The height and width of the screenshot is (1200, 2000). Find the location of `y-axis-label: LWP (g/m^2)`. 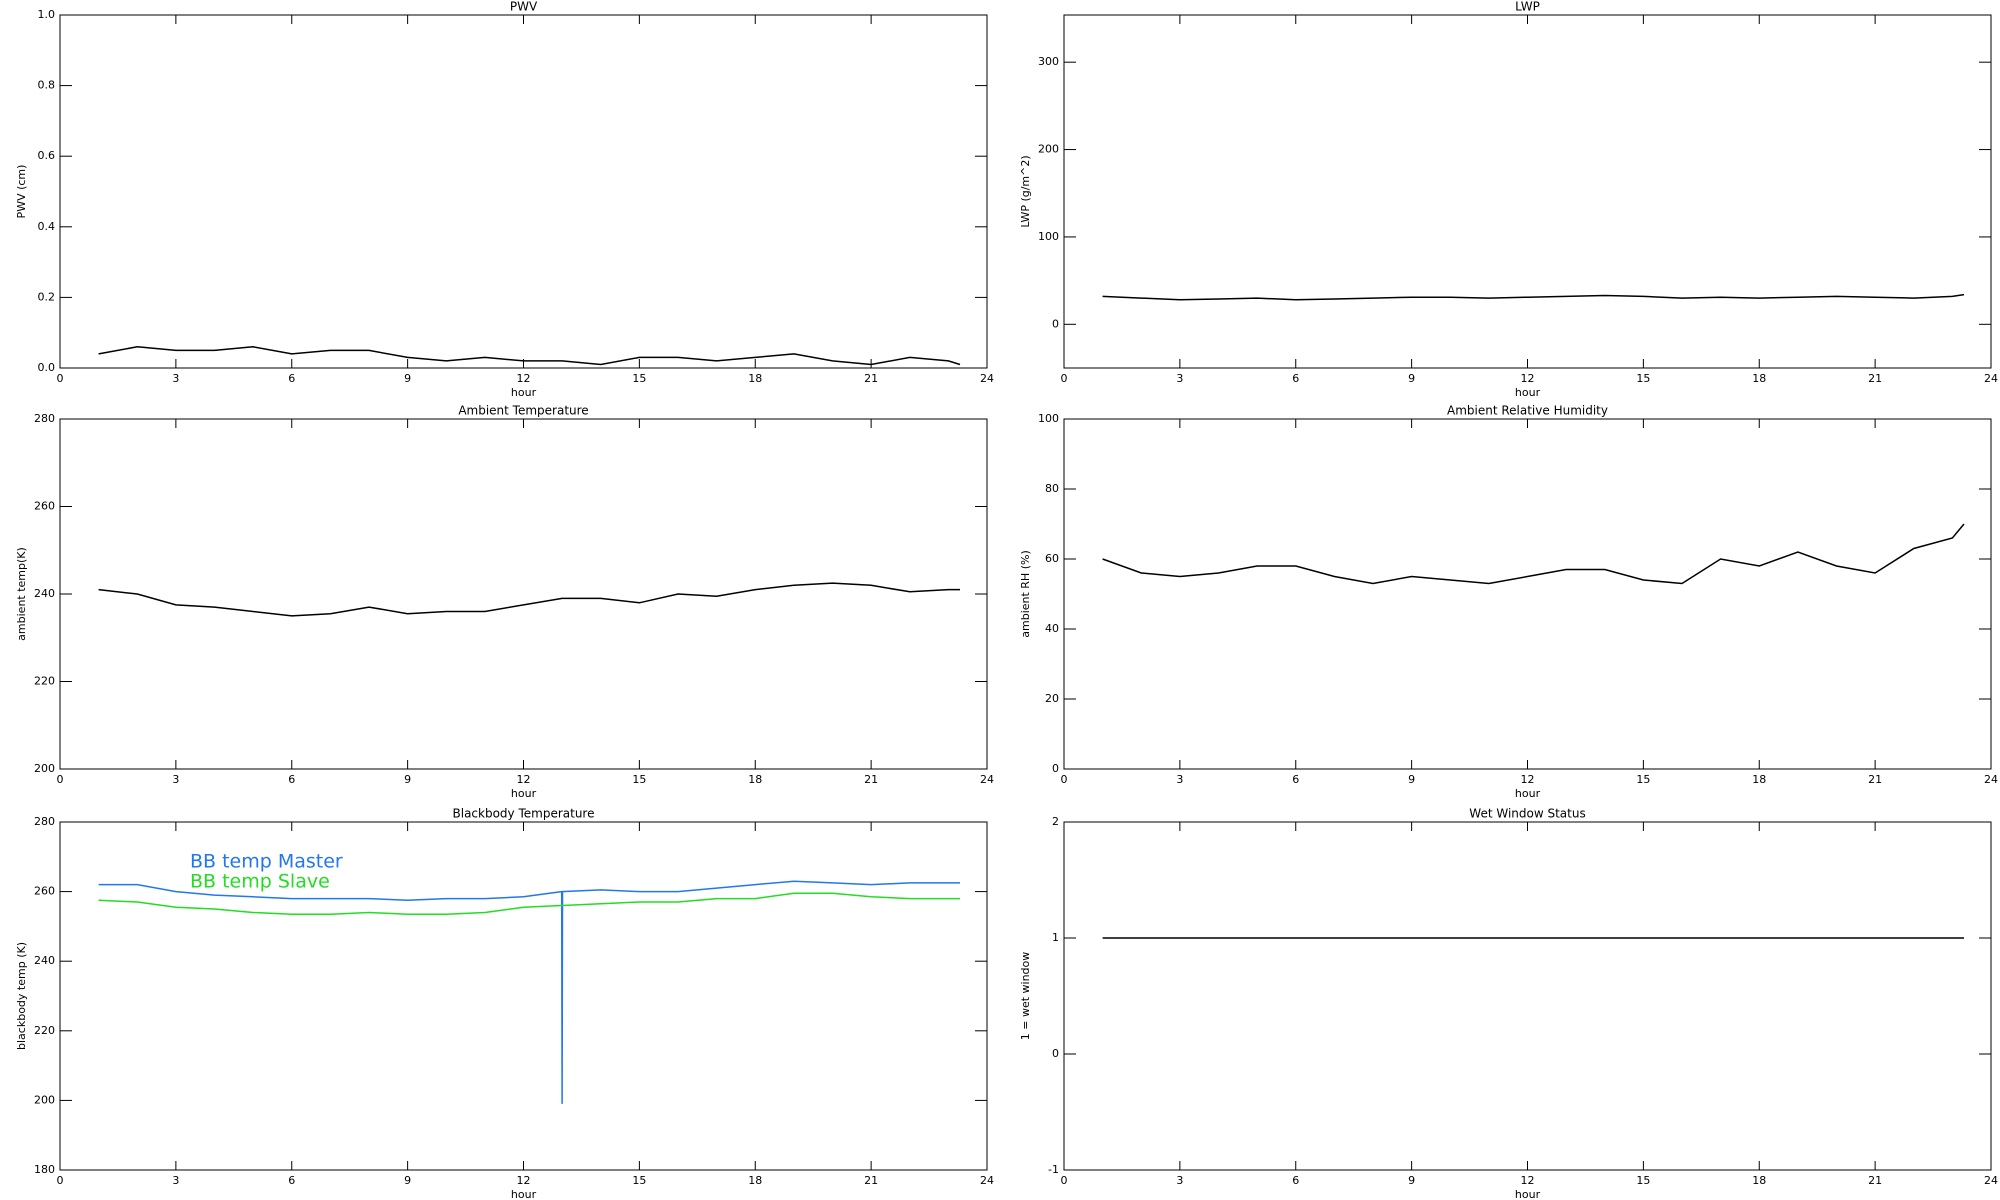

y-axis-label: LWP (g/m^2) is located at coordinates (1025, 191).